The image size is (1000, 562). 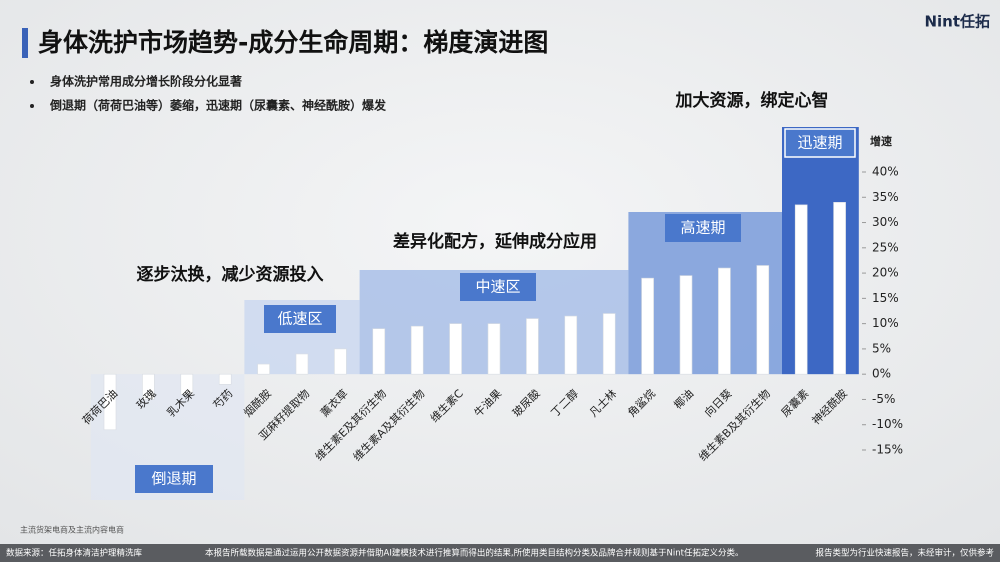 What do you see at coordinates (25, 43) in the screenshot?
I see `title-accent` at bounding box center [25, 43].